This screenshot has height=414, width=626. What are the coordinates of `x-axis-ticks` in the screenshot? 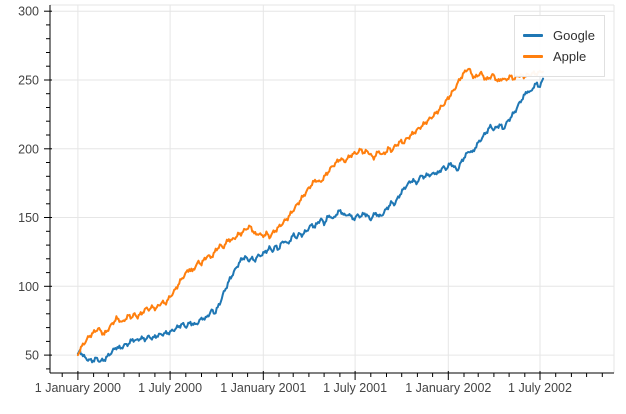 It's located at (332, 375).